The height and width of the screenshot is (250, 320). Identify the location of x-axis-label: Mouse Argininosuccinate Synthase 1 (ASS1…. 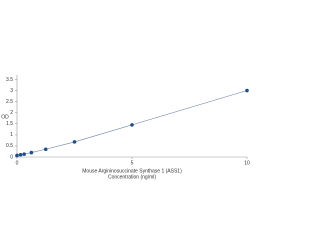
(132, 171).